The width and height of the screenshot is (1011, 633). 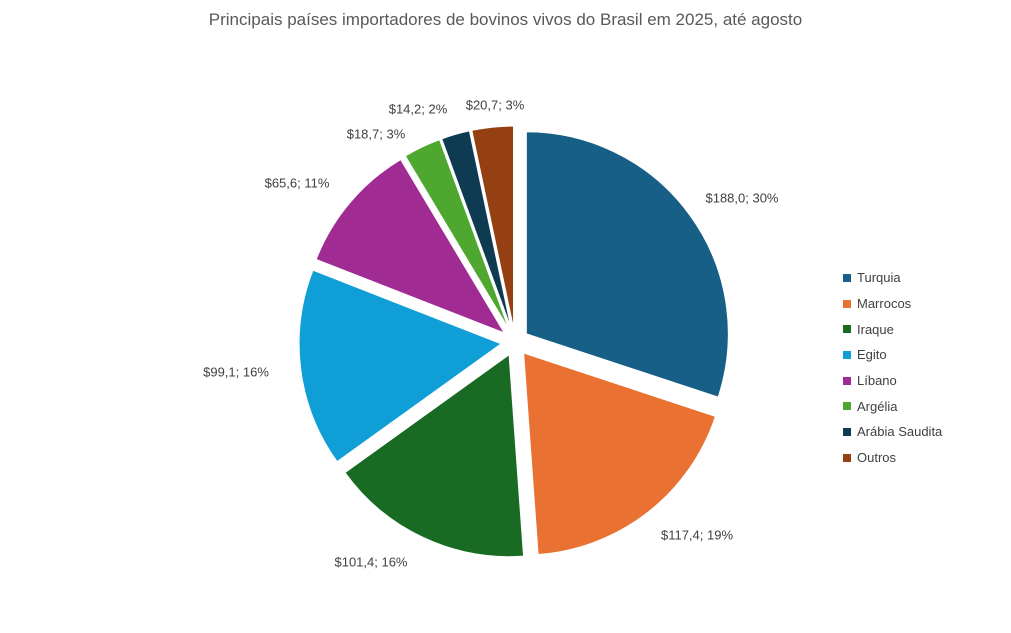 What do you see at coordinates (418, 108) in the screenshot?
I see `data-label-arábia-saudita: $14,2; 2%` at bounding box center [418, 108].